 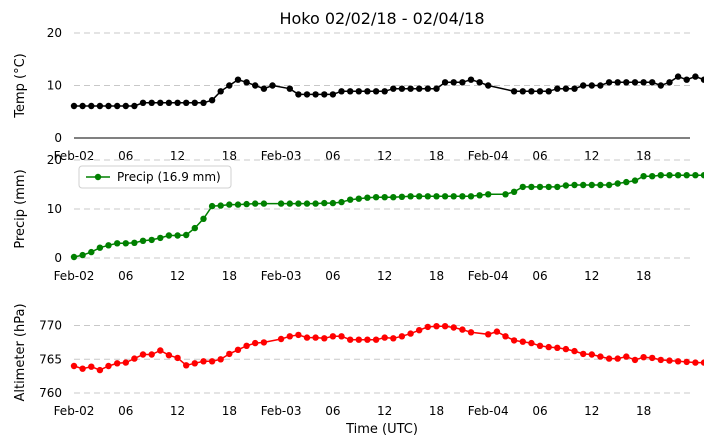 I want to click on x-axis-label: Time (UTC), so click(x=381, y=429).